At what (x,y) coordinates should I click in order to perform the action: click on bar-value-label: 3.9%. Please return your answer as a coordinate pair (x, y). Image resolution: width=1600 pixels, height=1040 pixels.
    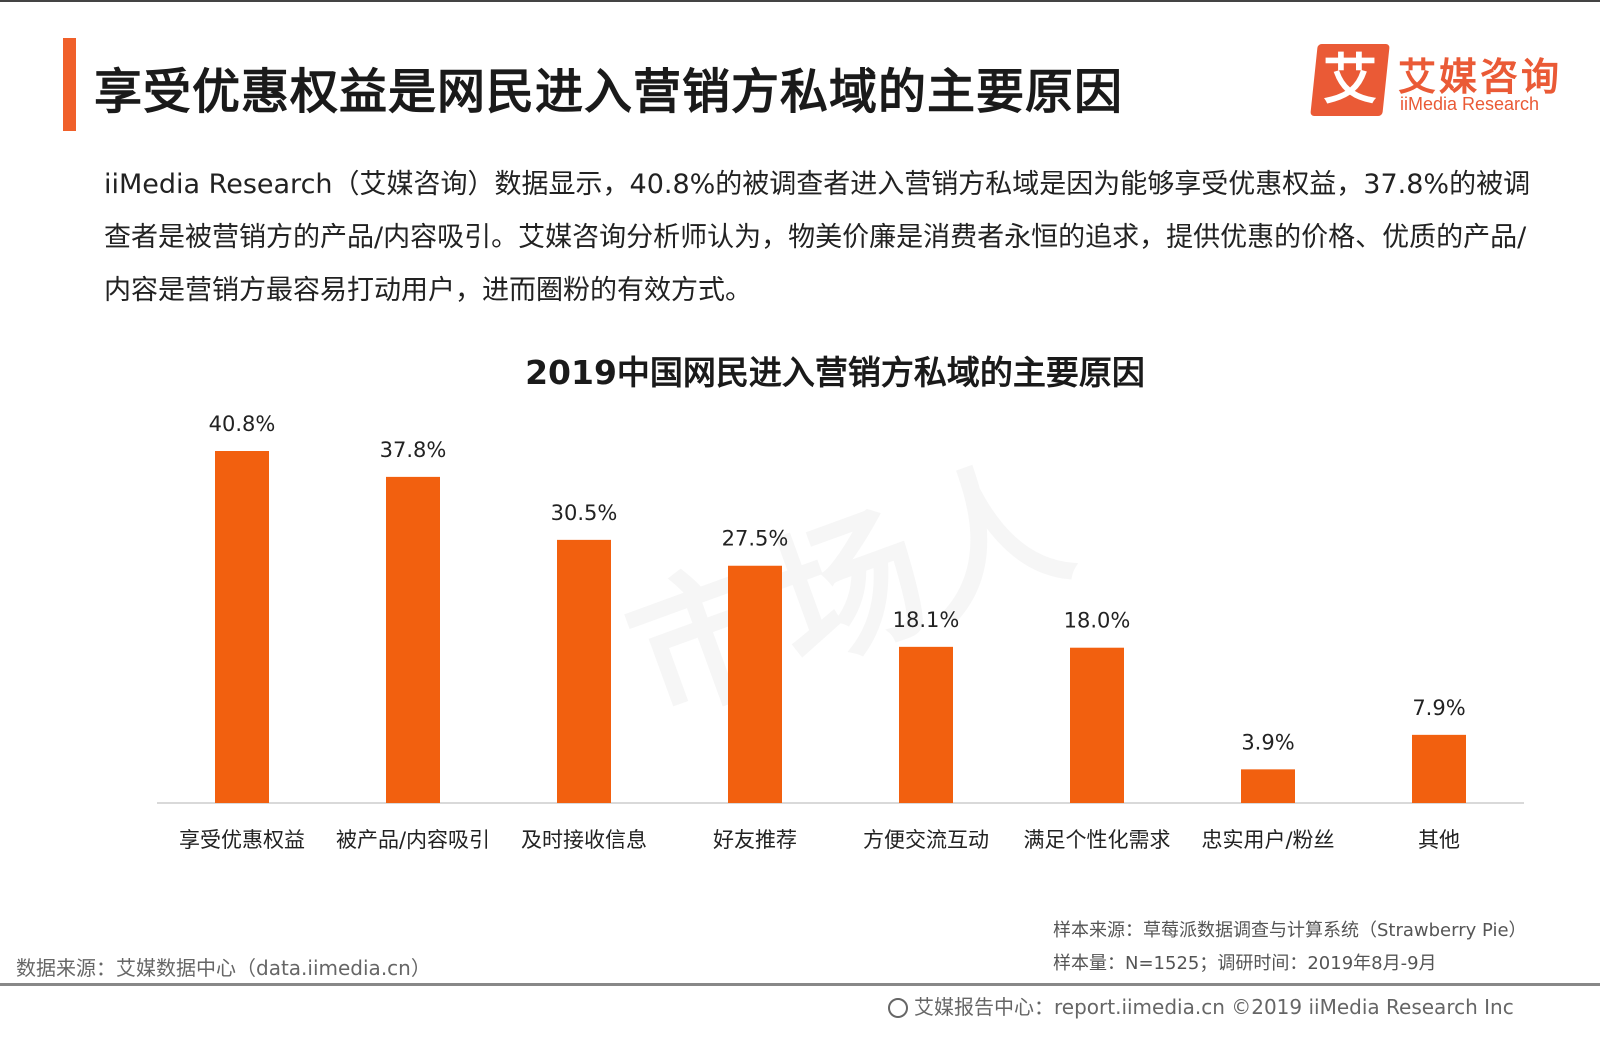
    Looking at the image, I should click on (1267, 742).